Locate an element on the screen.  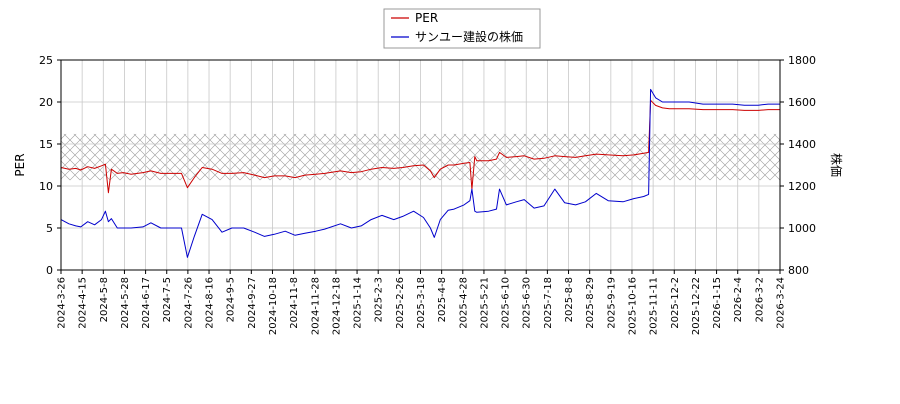
right-tick-label: 1400 is located at coordinates (802, 144).